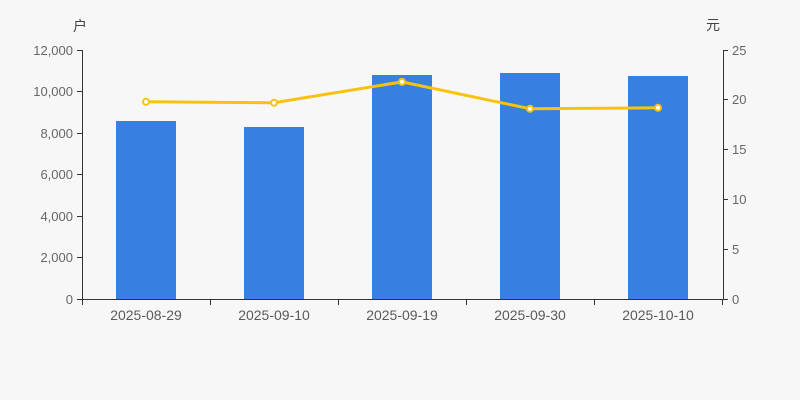 Image resolution: width=800 pixels, height=400 pixels. Describe the element at coordinates (56, 133) in the screenshot. I see `left-axis-tick-label: 8,000` at that location.